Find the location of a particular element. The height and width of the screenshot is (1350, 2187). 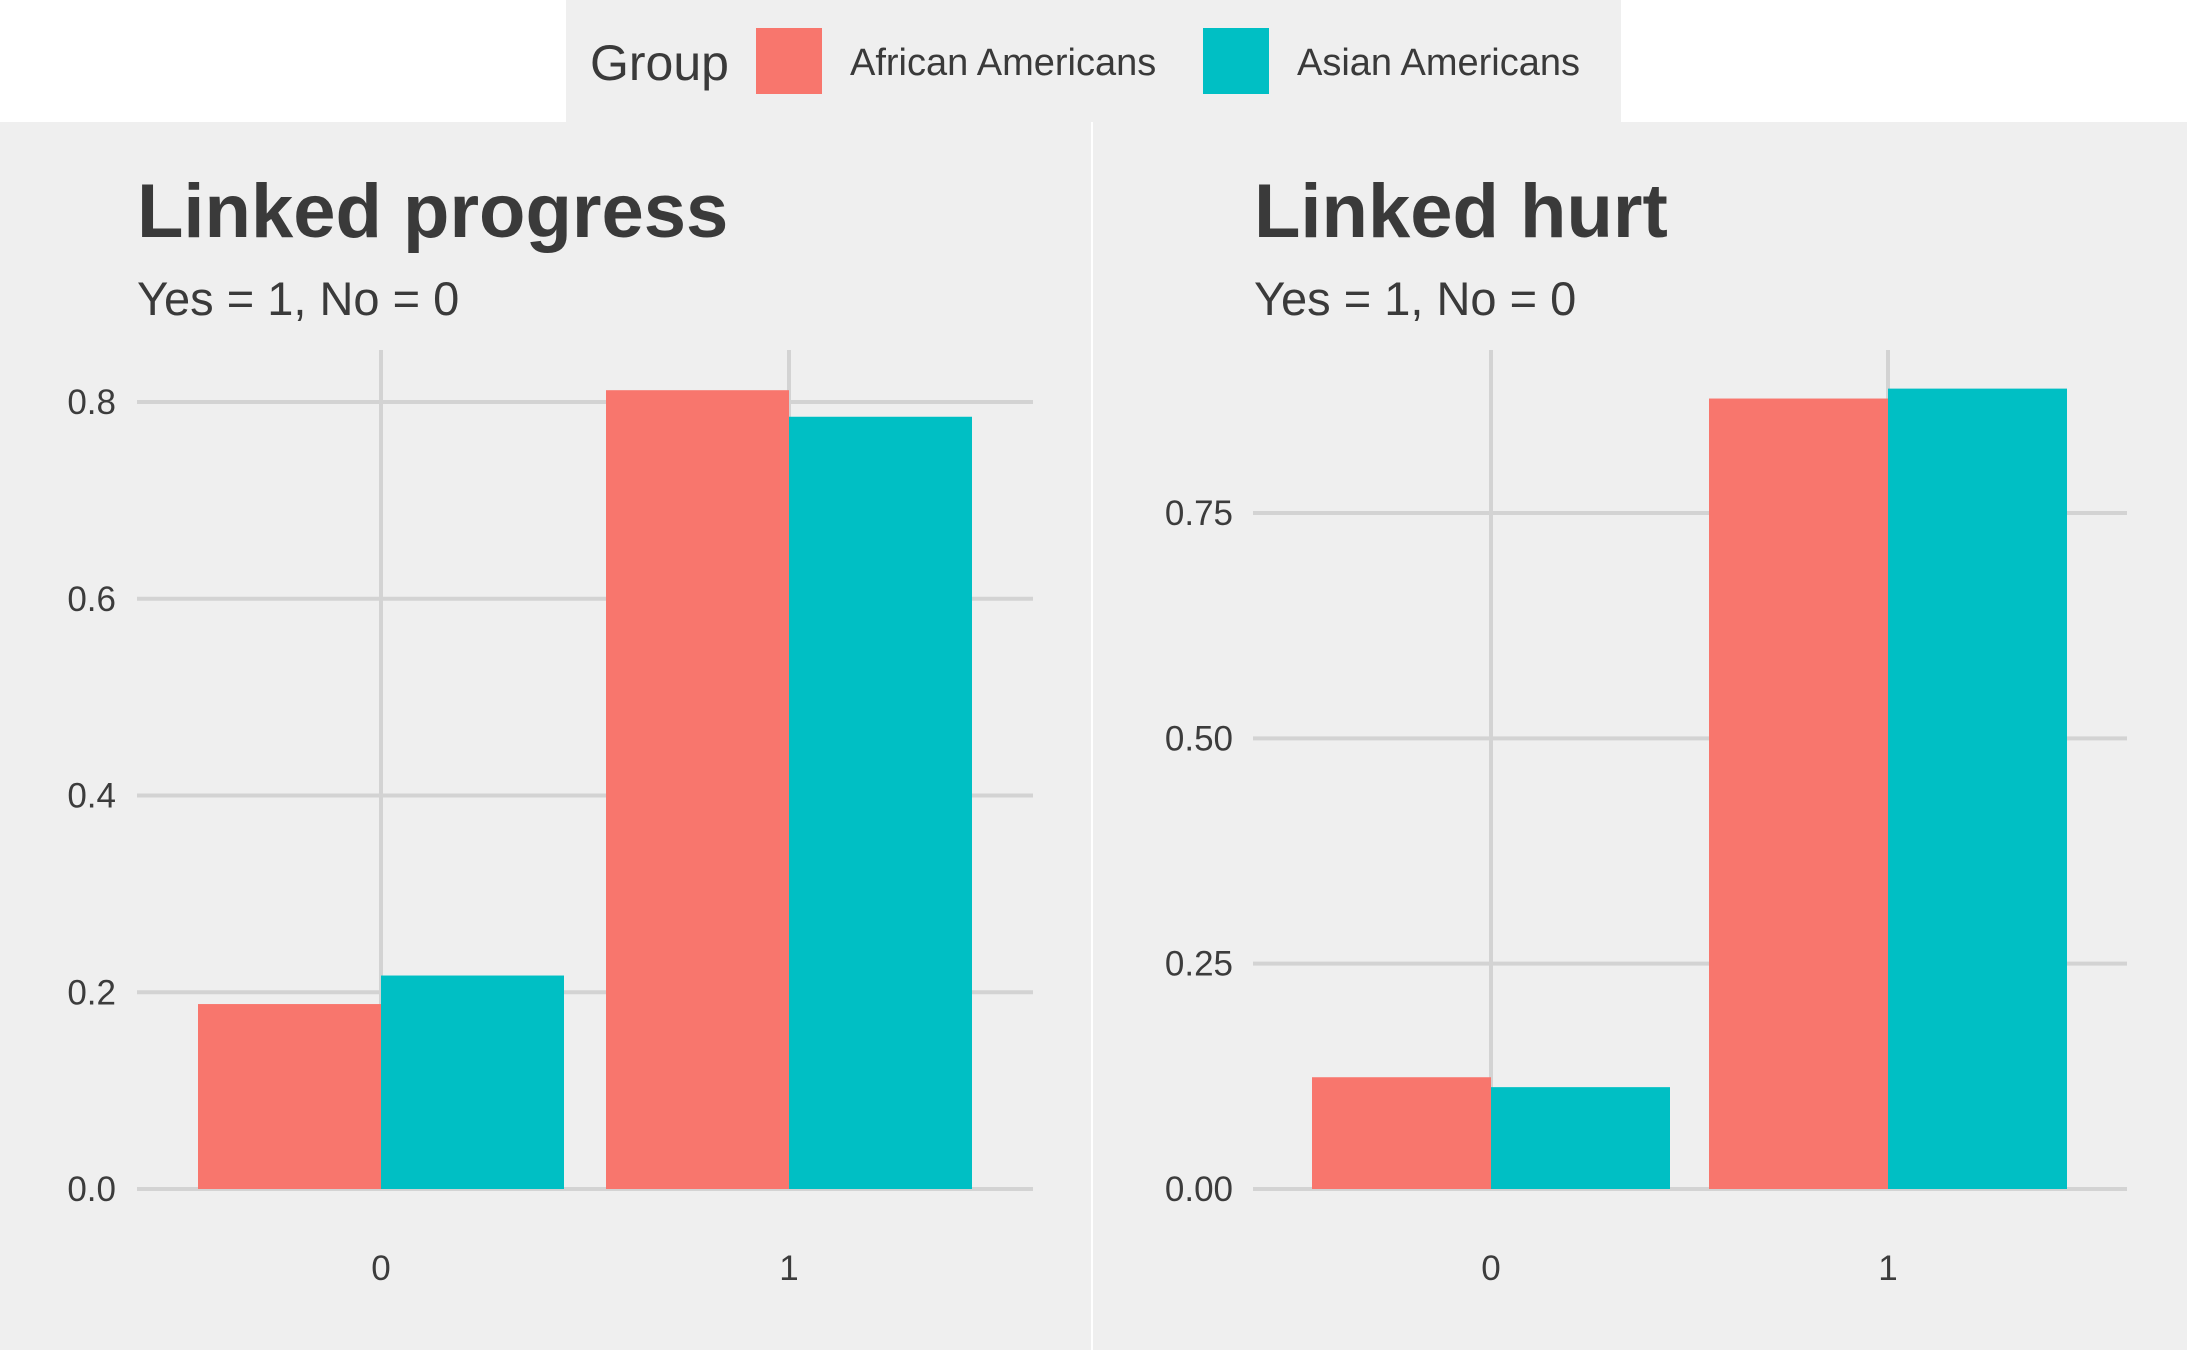

right-x-tick-label: 1 is located at coordinates (1887, 1268).